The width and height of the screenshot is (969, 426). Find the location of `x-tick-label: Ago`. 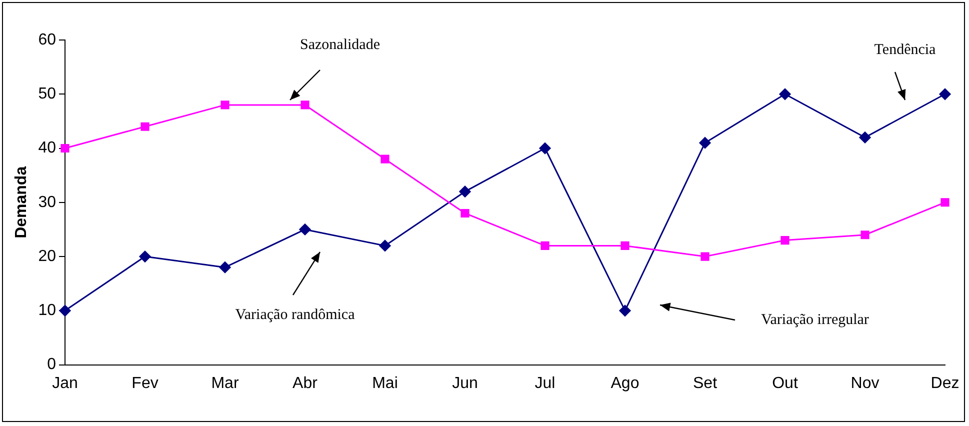

x-tick-label: Ago is located at coordinates (625, 383).